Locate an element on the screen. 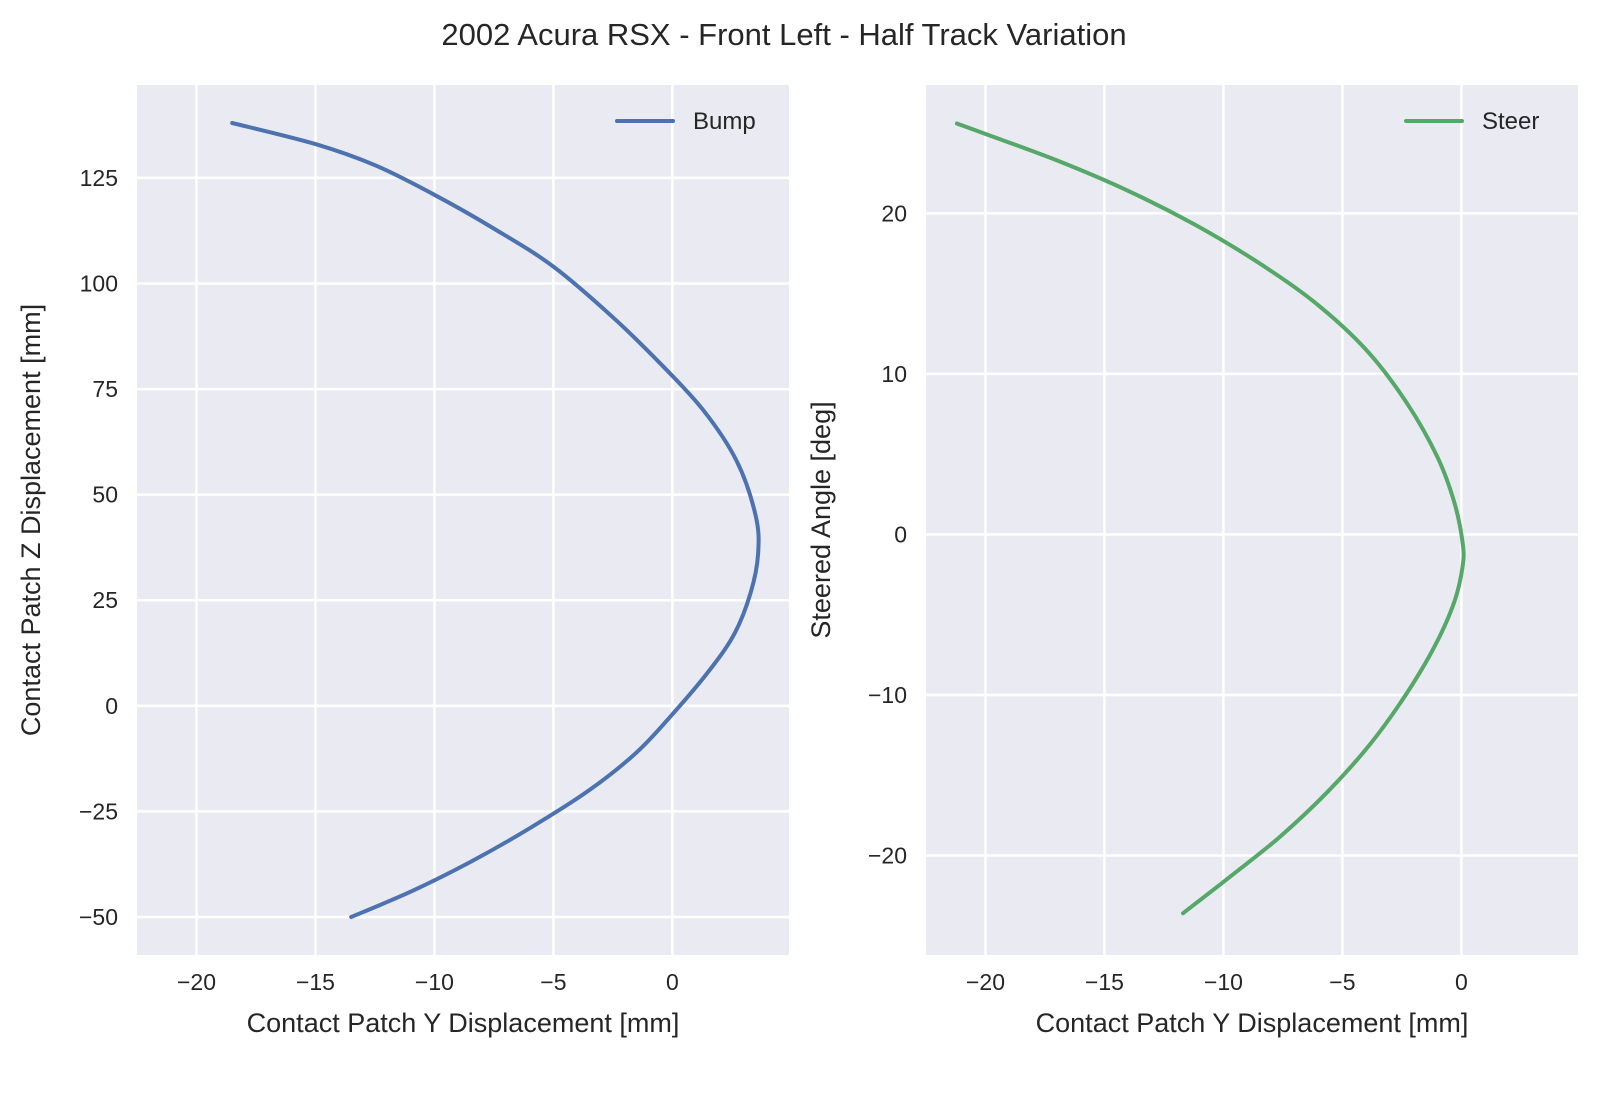 Image resolution: width=1600 pixels, height=1100 pixels. legend-label-steer: Steer is located at coordinates (1510, 121).